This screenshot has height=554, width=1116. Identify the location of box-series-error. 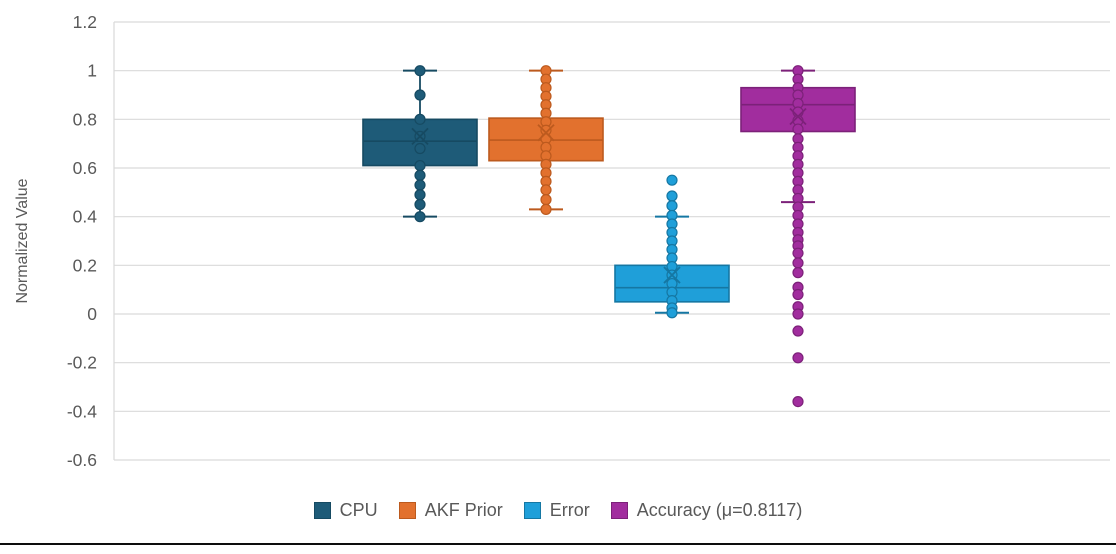
(672, 246).